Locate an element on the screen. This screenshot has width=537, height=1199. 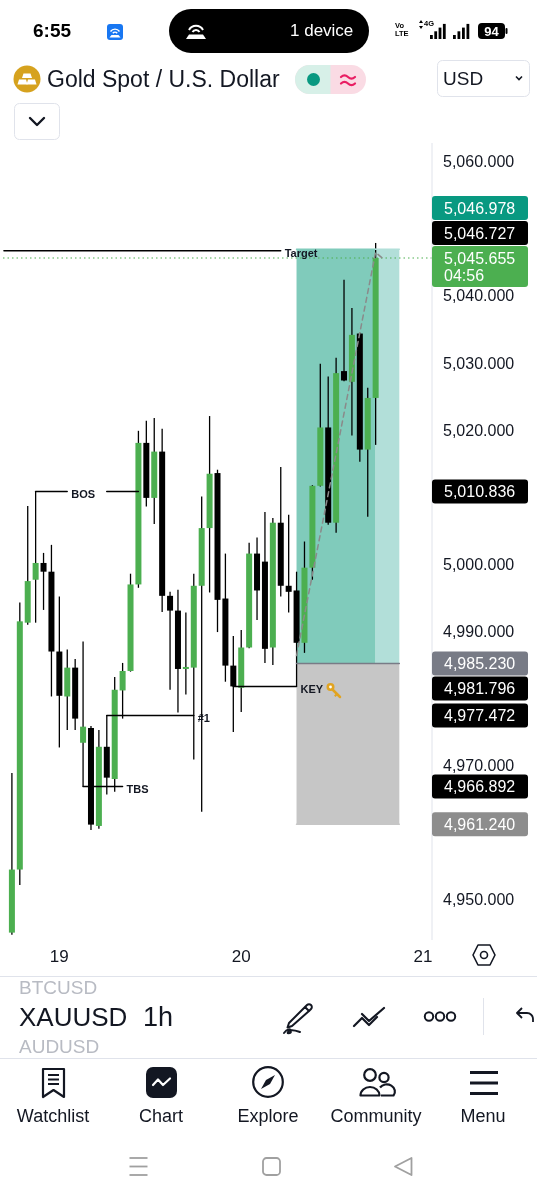
y-tick-label: 5,040.000 is located at coordinates (479, 296).